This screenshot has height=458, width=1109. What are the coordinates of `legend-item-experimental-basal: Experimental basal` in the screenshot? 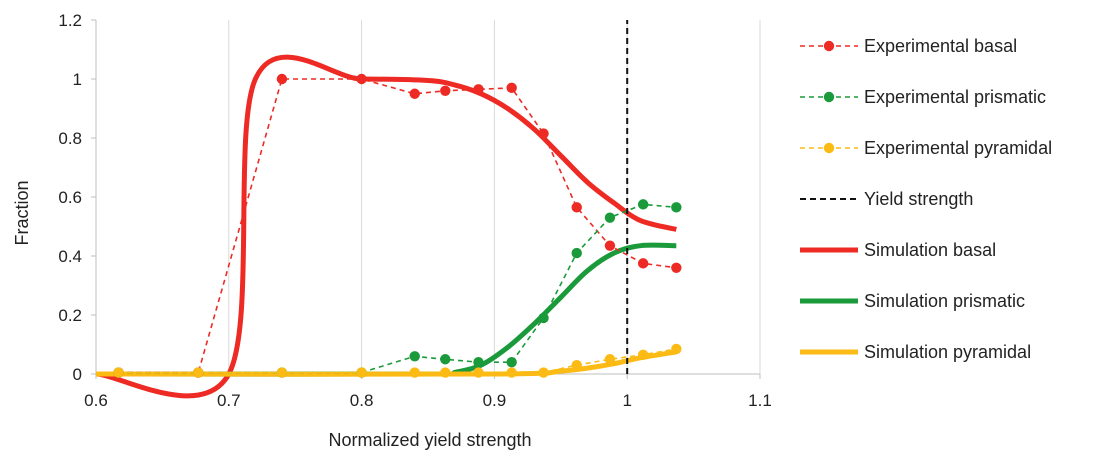 It's located at (908, 46).